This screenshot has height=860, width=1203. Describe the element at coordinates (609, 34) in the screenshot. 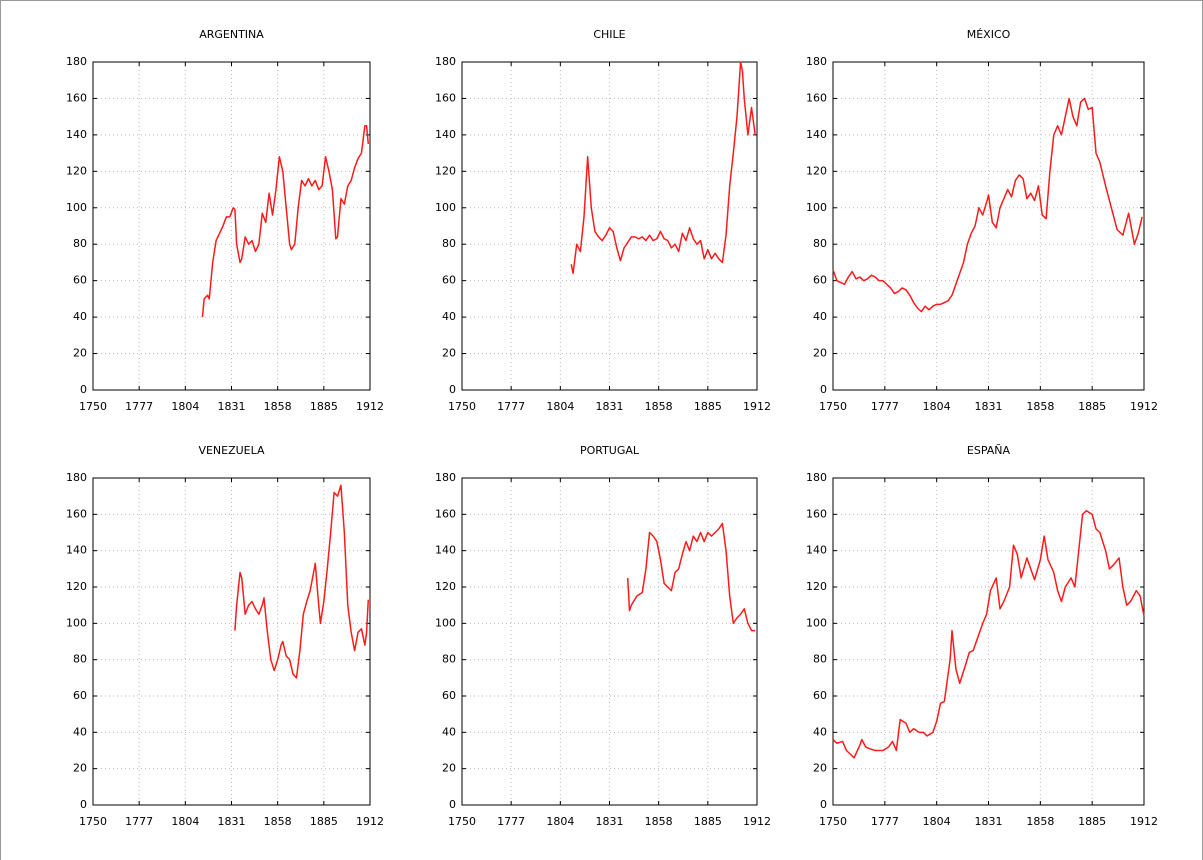

I see `panel-title: CHILE` at that location.